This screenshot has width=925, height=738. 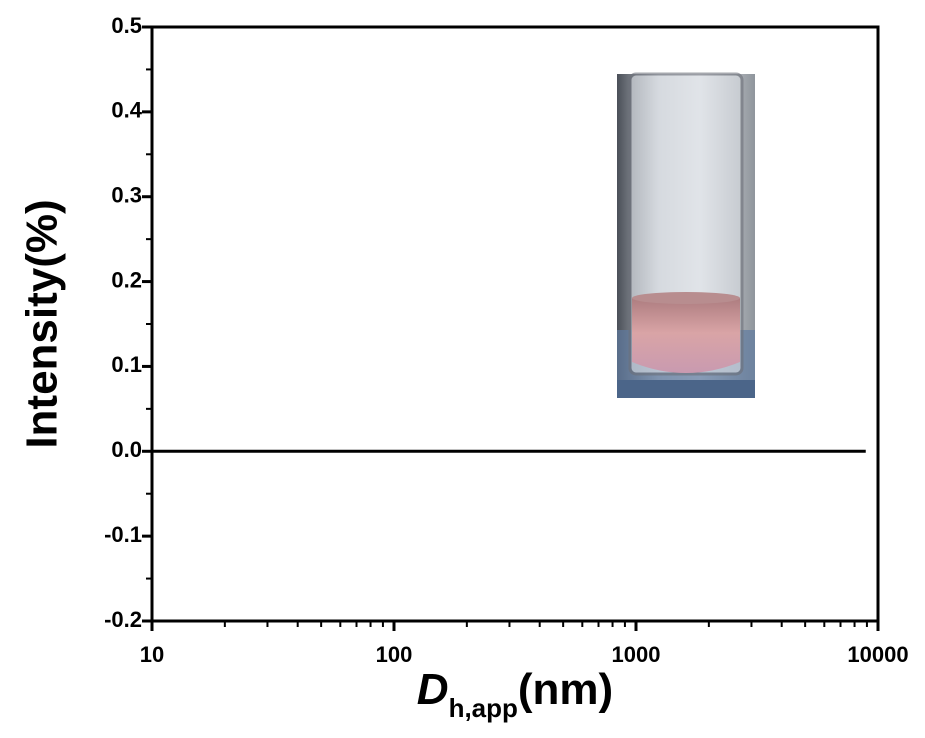 What do you see at coordinates (123, 619) in the screenshot?
I see `y-tick-label: -0.2` at bounding box center [123, 619].